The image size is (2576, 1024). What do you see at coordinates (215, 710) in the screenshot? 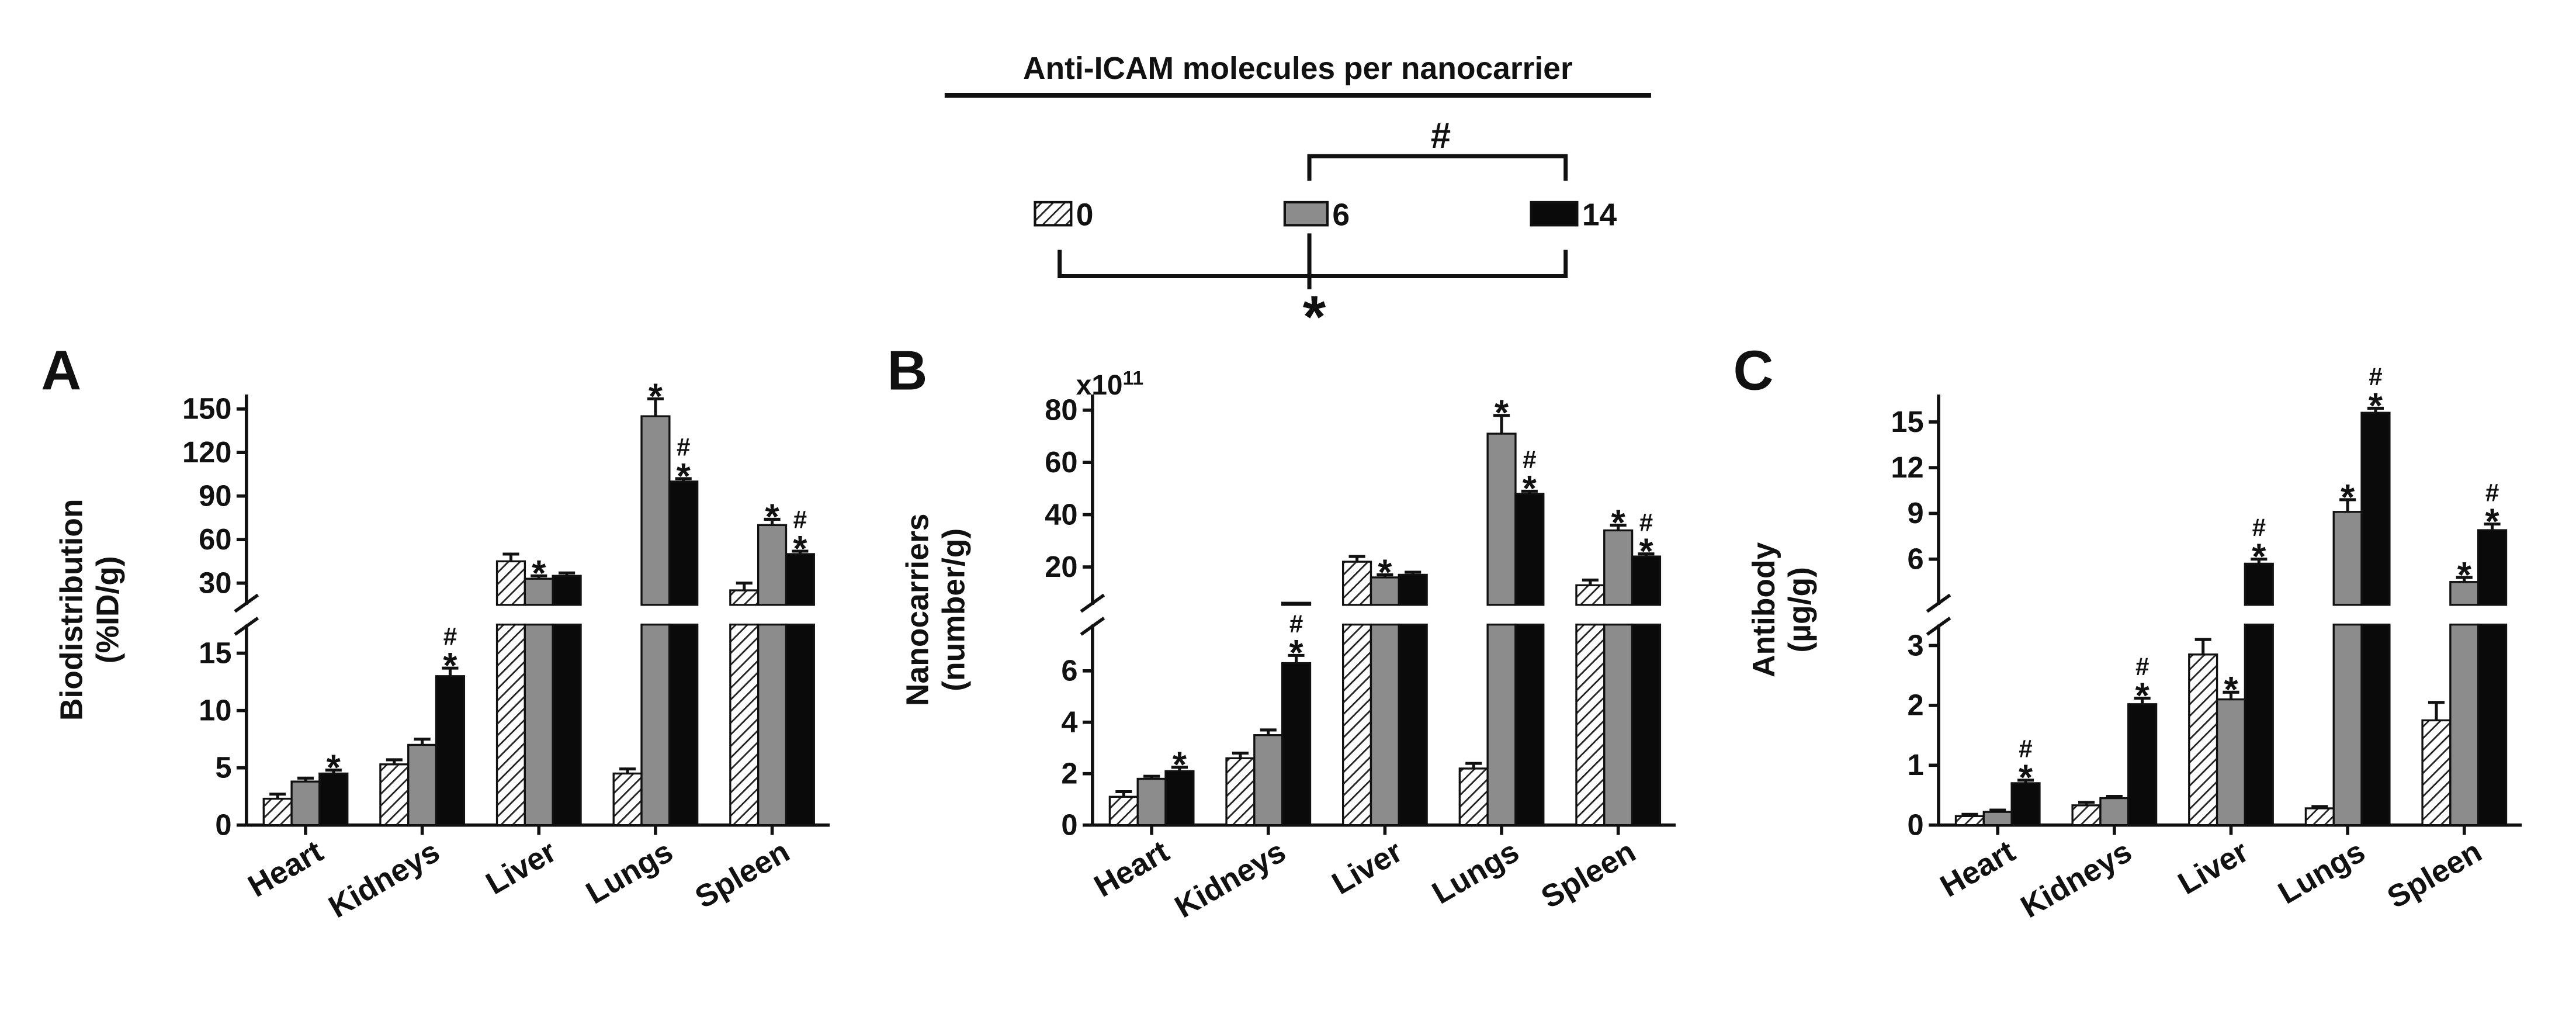
I see `y-tick-label: 10` at bounding box center [215, 710].